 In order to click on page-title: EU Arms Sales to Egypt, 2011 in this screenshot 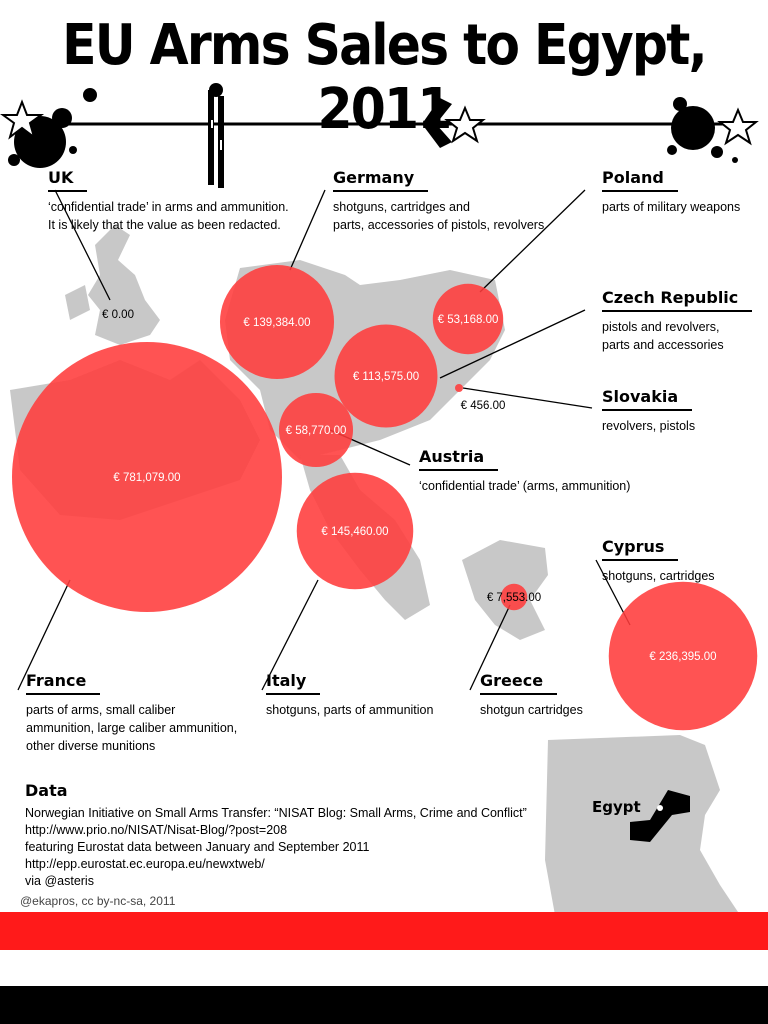, I will do `click(384, 77)`.